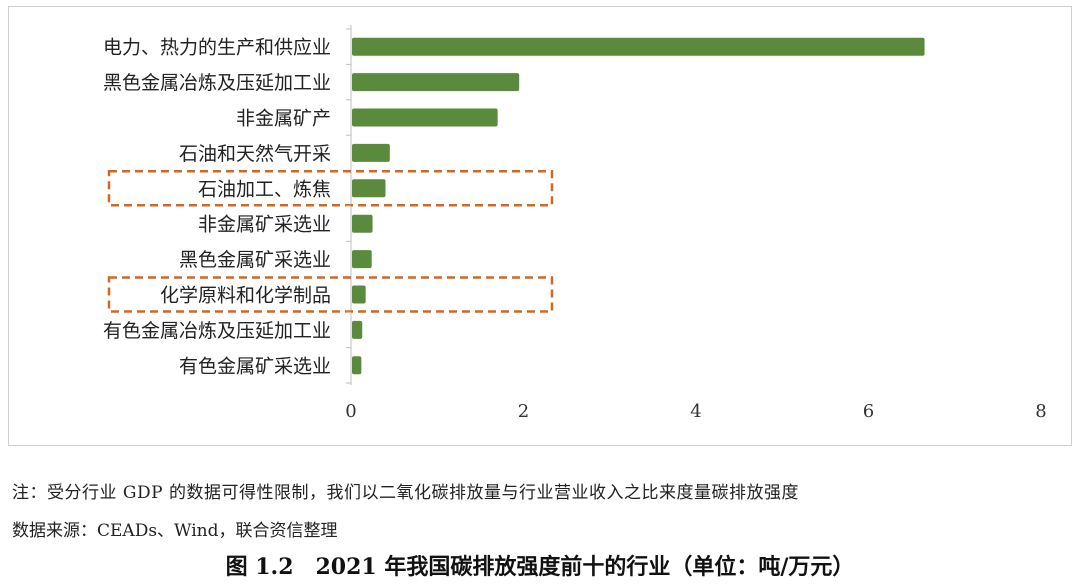 This screenshot has height=587, width=1080. Describe the element at coordinates (245, 296) in the screenshot. I see `category-label: 化学原料和化学制品` at that location.